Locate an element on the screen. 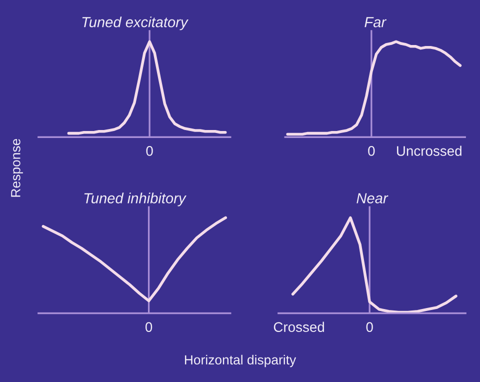 The image size is (480, 382). text: Crossed is located at coordinates (299, 327).